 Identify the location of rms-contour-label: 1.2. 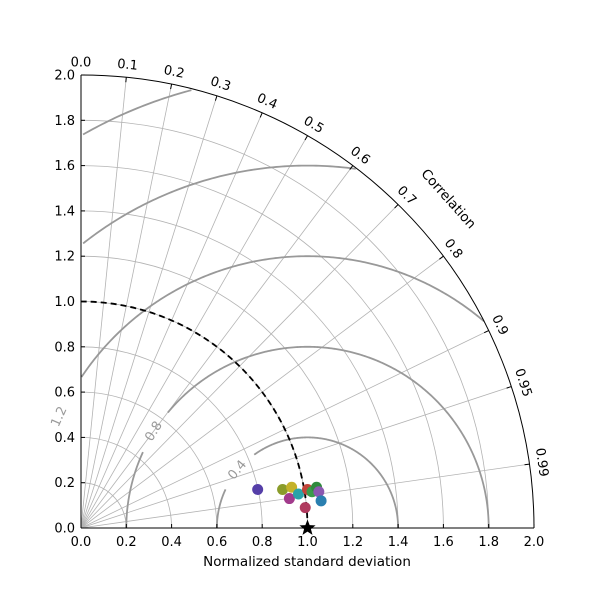
(59, 416).